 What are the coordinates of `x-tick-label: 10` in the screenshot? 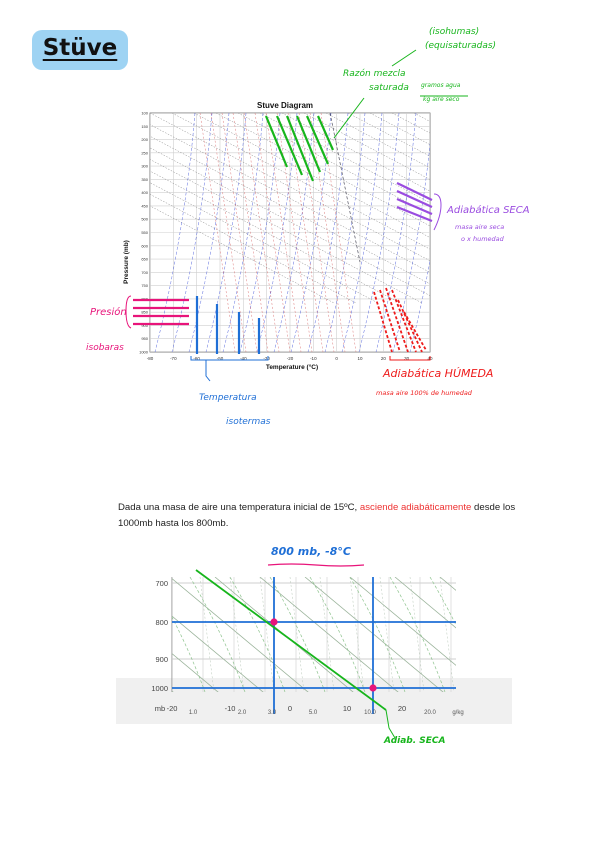 It's located at (360, 358).